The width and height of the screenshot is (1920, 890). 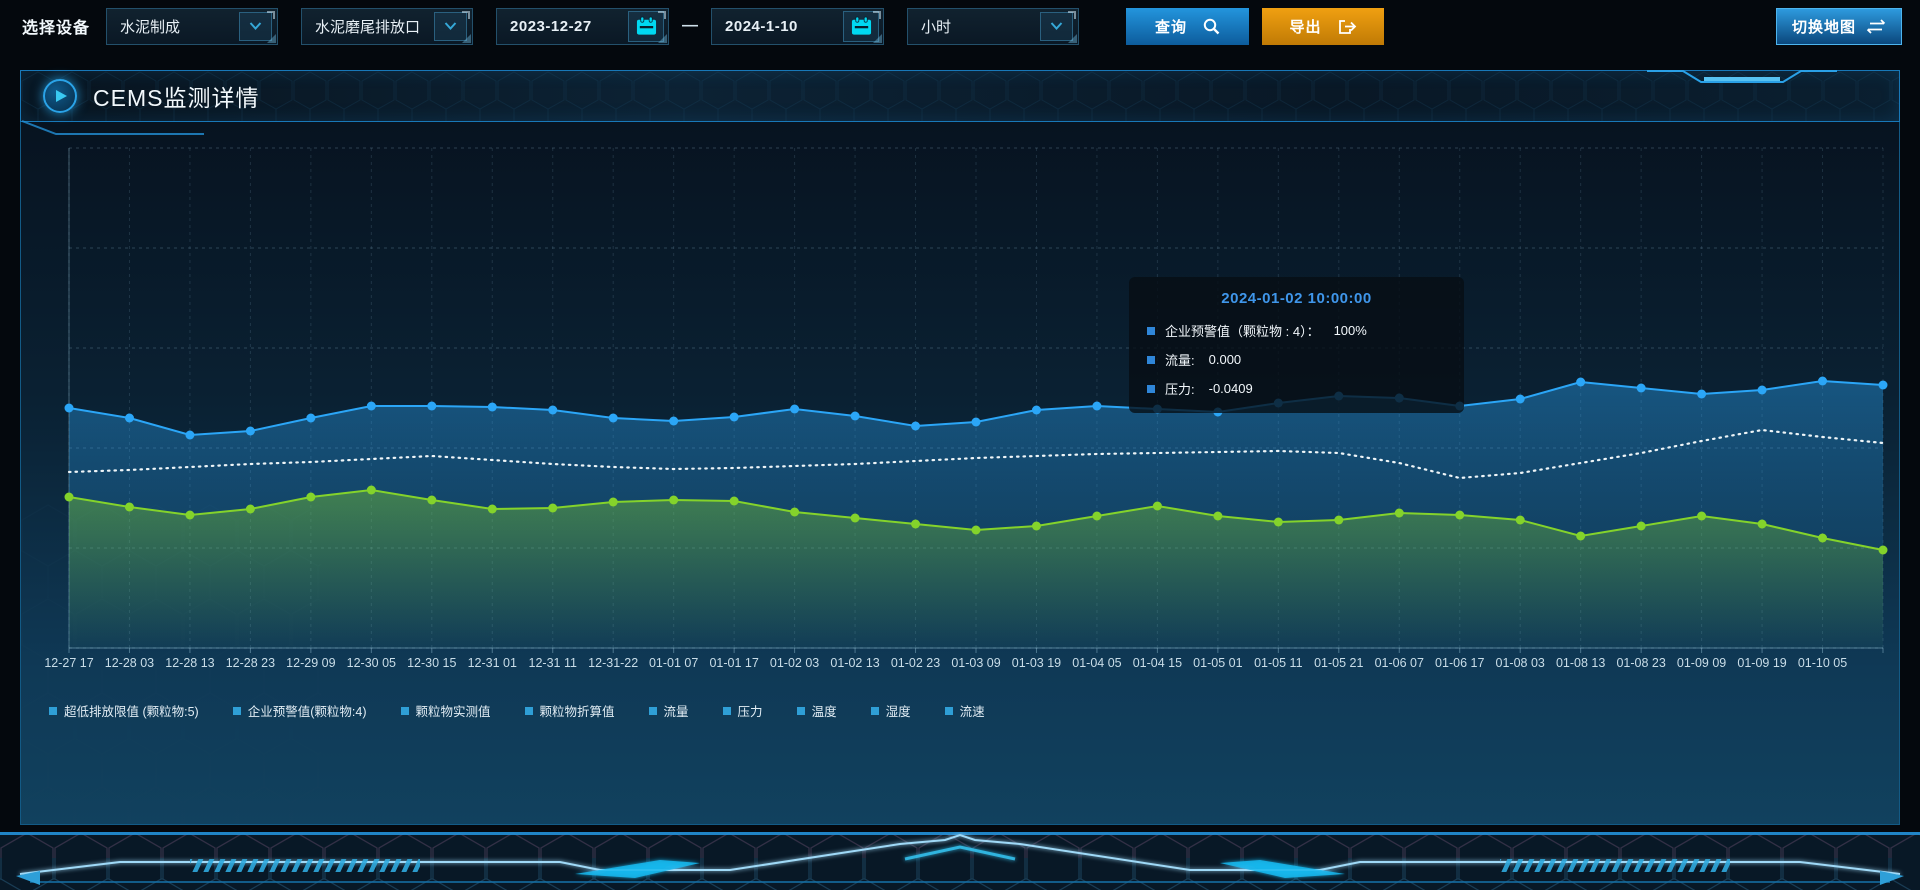 I want to click on start-date-picker: 2023-12-27, so click(x=583, y=26).